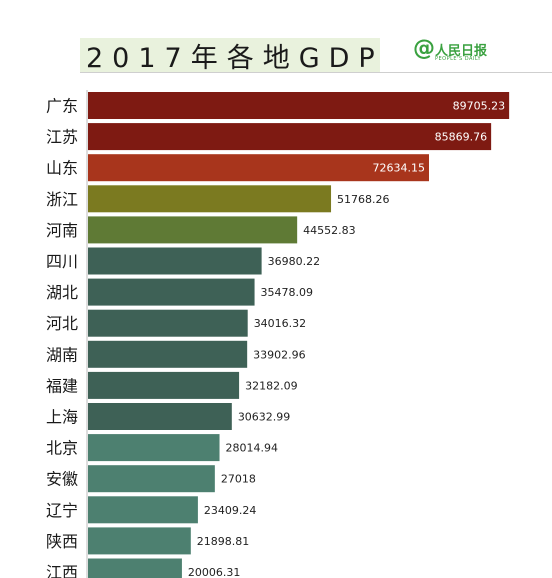 Image resolution: width=552 pixels, height=578 pixels. Describe the element at coordinates (62, 479) in the screenshot. I see `category-label: 安徽` at that location.